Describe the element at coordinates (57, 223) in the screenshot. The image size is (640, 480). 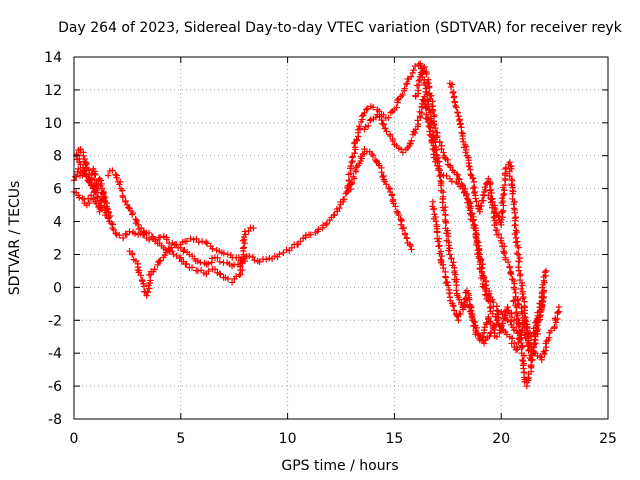
I see `y-tick-label: 4` at that location.